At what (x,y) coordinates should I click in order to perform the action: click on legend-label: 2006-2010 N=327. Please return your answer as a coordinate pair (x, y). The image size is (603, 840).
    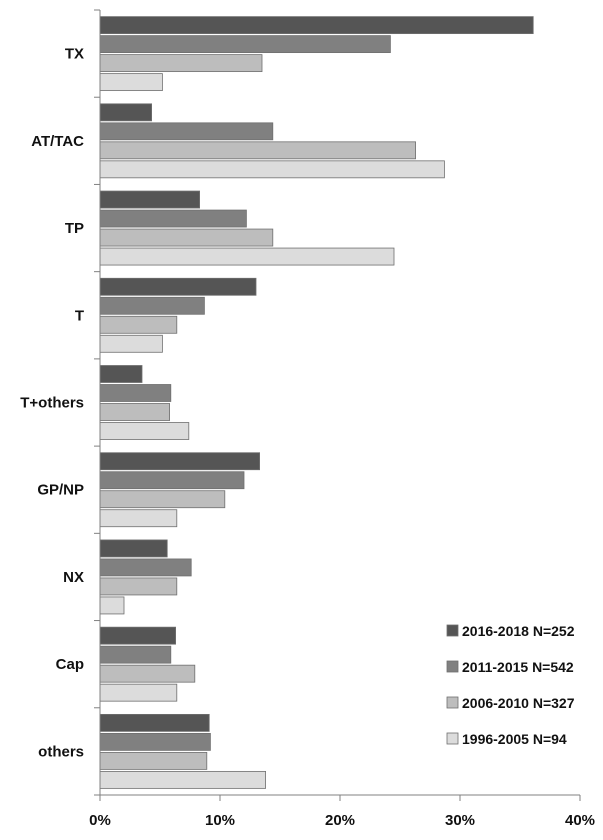
    Looking at the image, I should click on (518, 703).